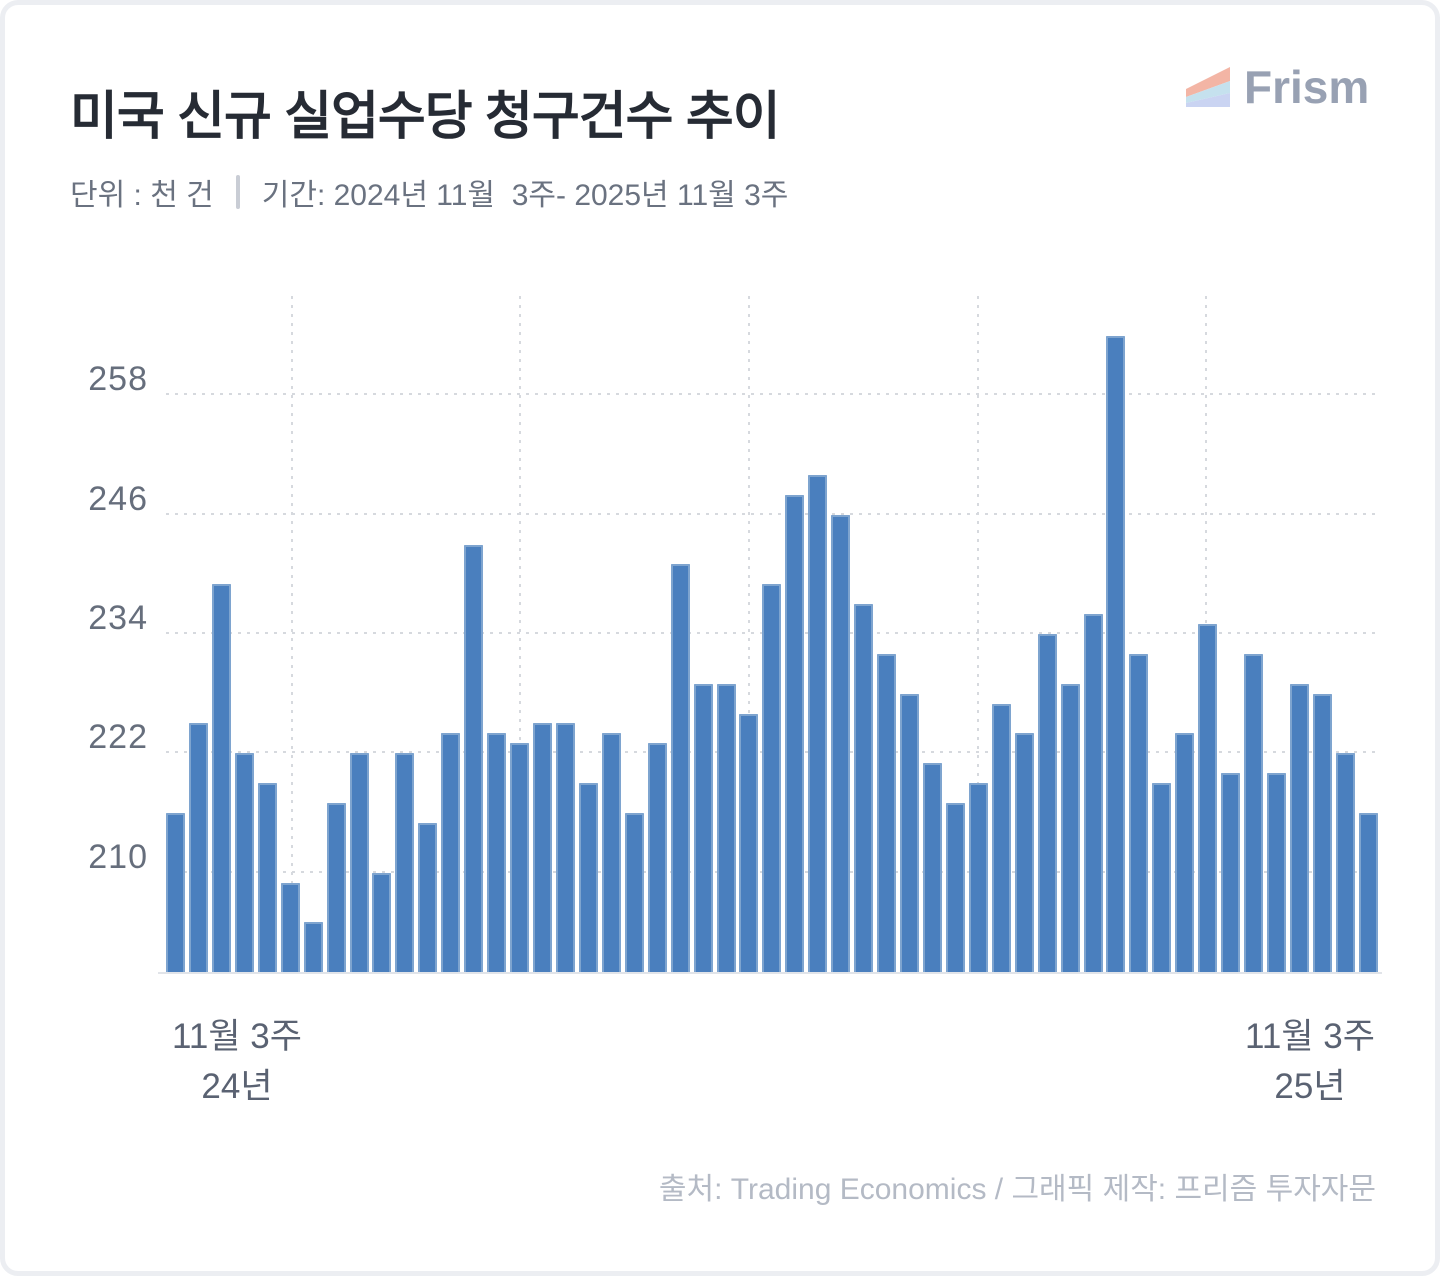 Image resolution: width=1440 pixels, height=1276 pixels. Describe the element at coordinates (118, 379) in the screenshot. I see `y-tick-label: 258` at that location.